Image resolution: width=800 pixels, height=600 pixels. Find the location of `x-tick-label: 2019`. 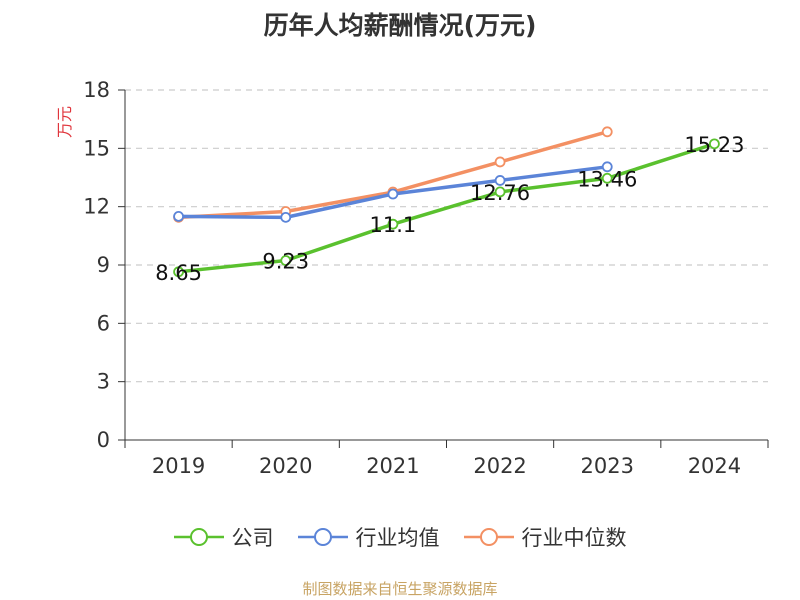

x-tick-label: 2019 is located at coordinates (178, 466).